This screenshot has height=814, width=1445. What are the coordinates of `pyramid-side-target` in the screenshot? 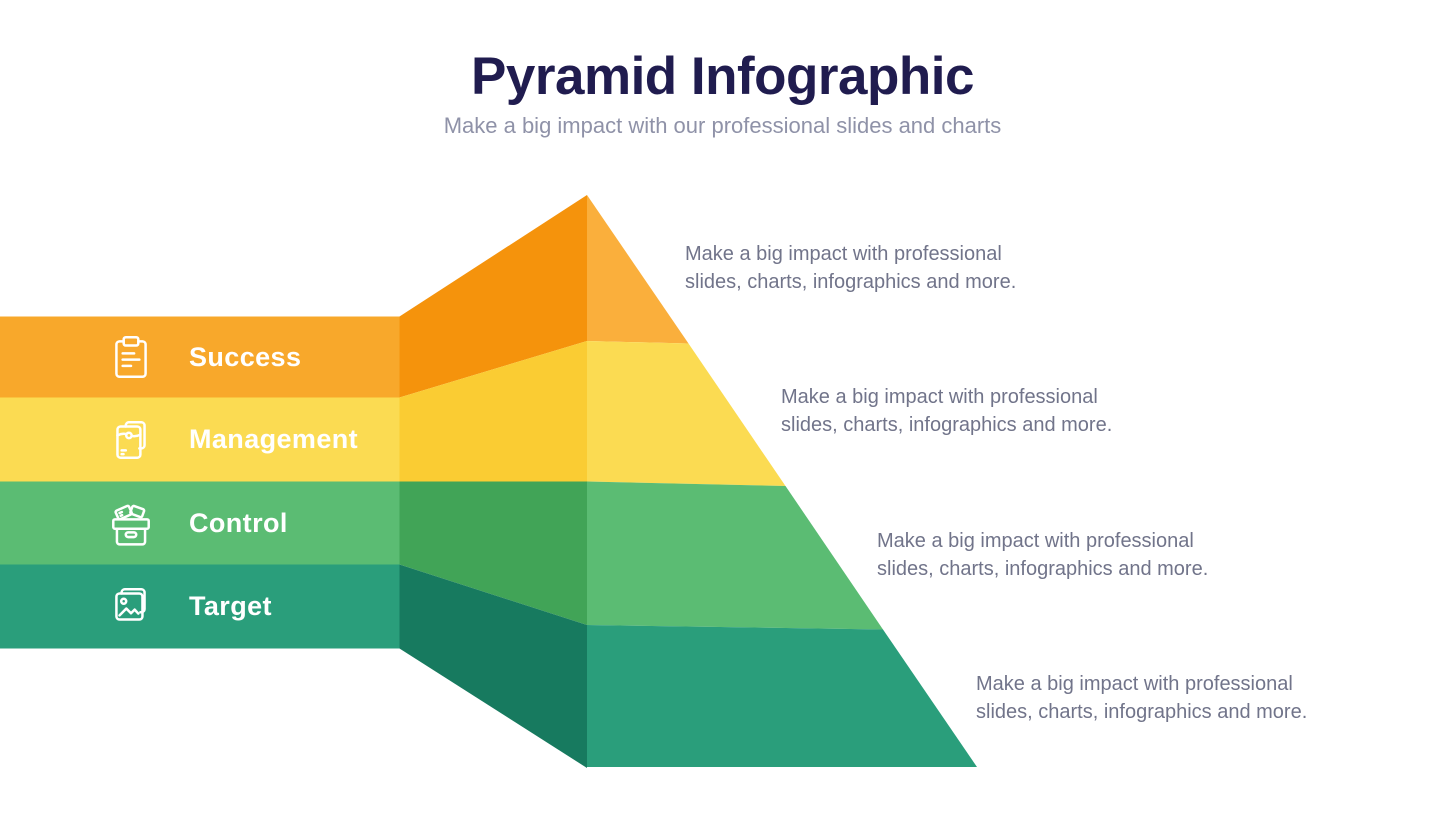 It's located at (493, 666).